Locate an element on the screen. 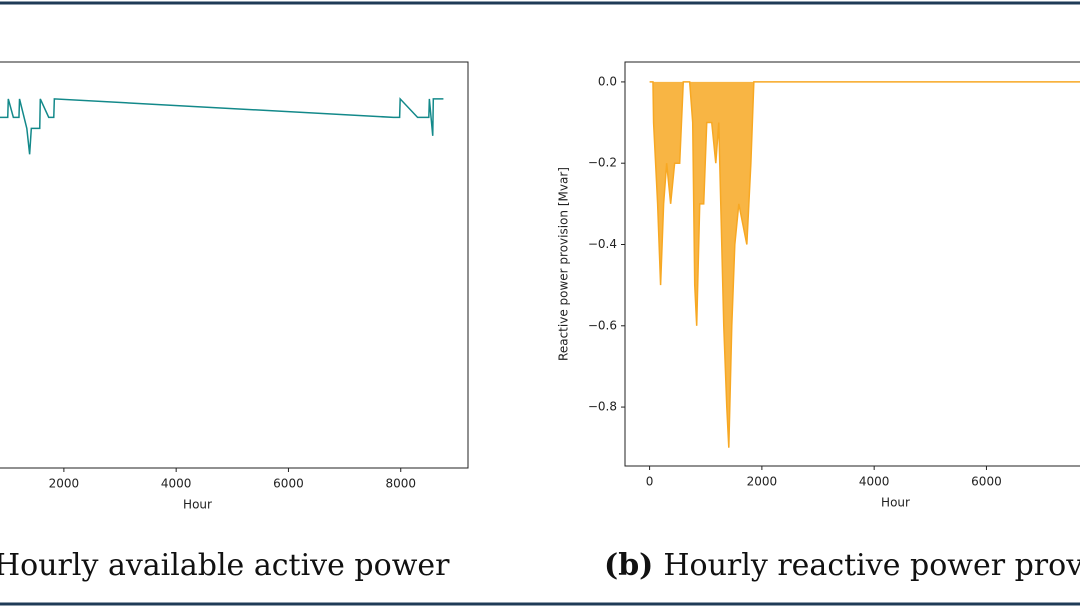 The width and height of the screenshot is (1080, 608). y-tick-label: 0.0 is located at coordinates (607, 81).